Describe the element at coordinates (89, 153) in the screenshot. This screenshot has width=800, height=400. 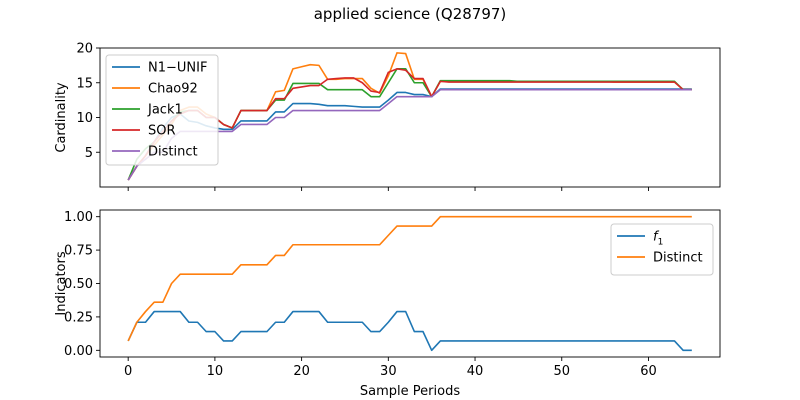
I see `y-tick-label-1-1: 5` at that location.